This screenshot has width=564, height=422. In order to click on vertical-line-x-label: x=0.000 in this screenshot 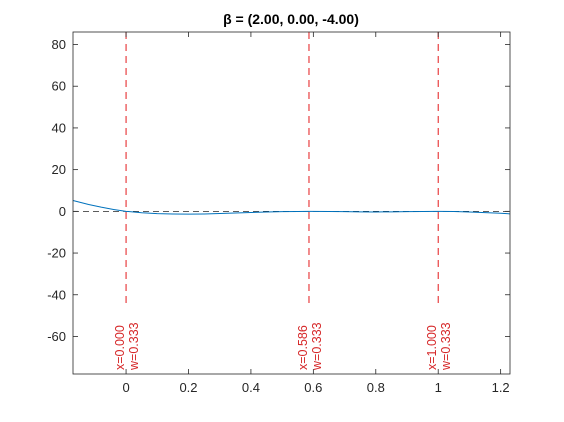, I will do `click(120, 347)`.